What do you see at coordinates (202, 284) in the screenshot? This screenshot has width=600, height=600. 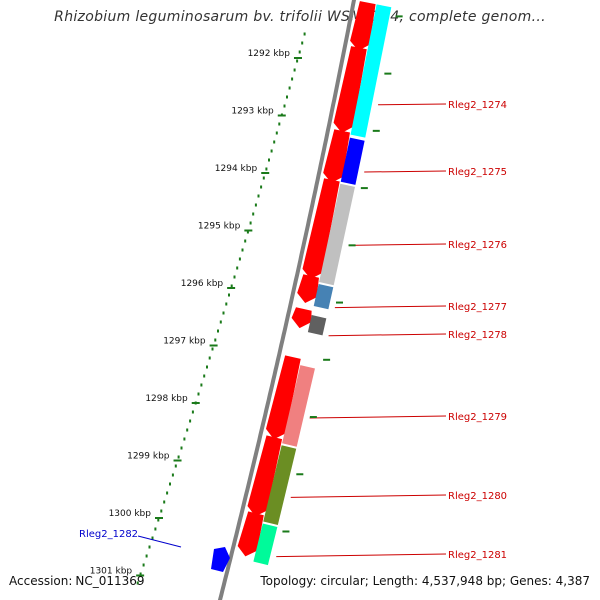 I see `ruler-tick-label: 1296 kbp` at bounding box center [202, 284].